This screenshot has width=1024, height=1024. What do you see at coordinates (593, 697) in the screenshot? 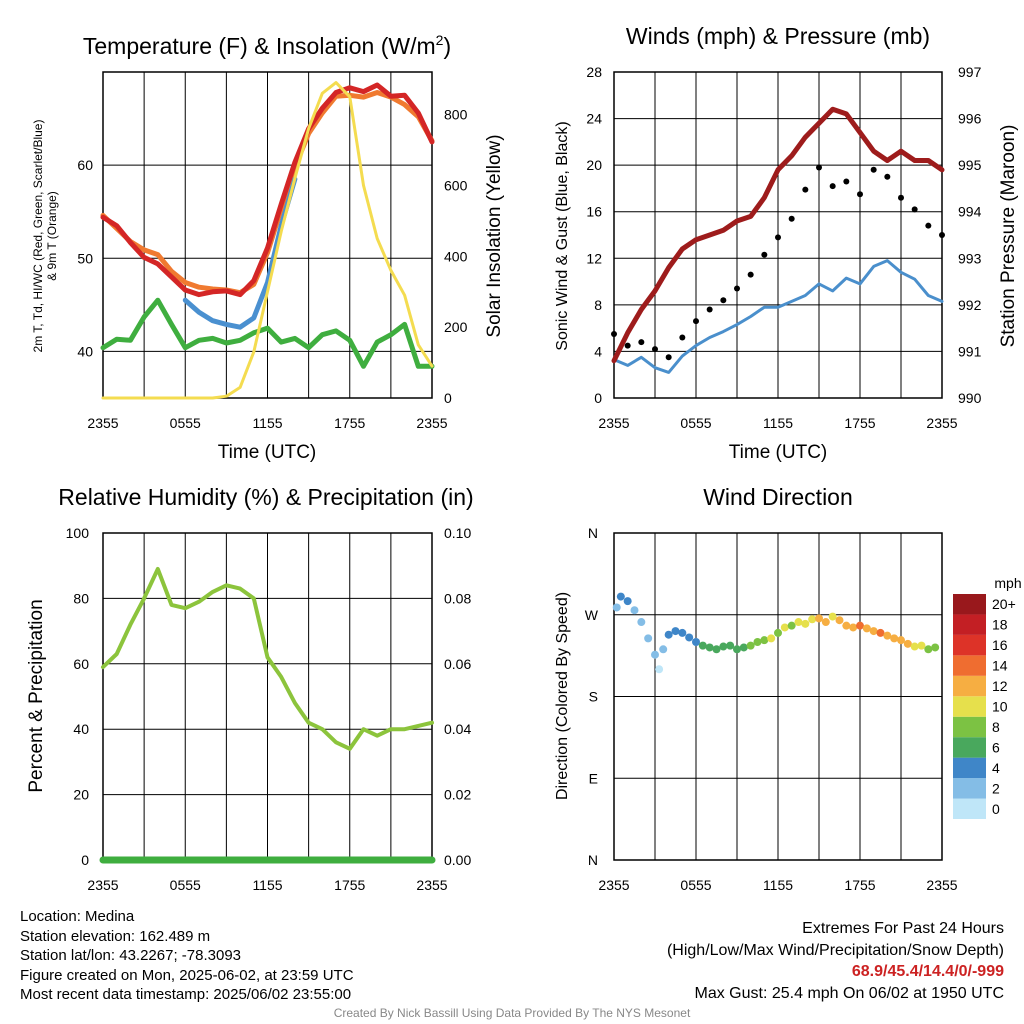
I see `panel-4-y-tick-label: S` at bounding box center [593, 697].